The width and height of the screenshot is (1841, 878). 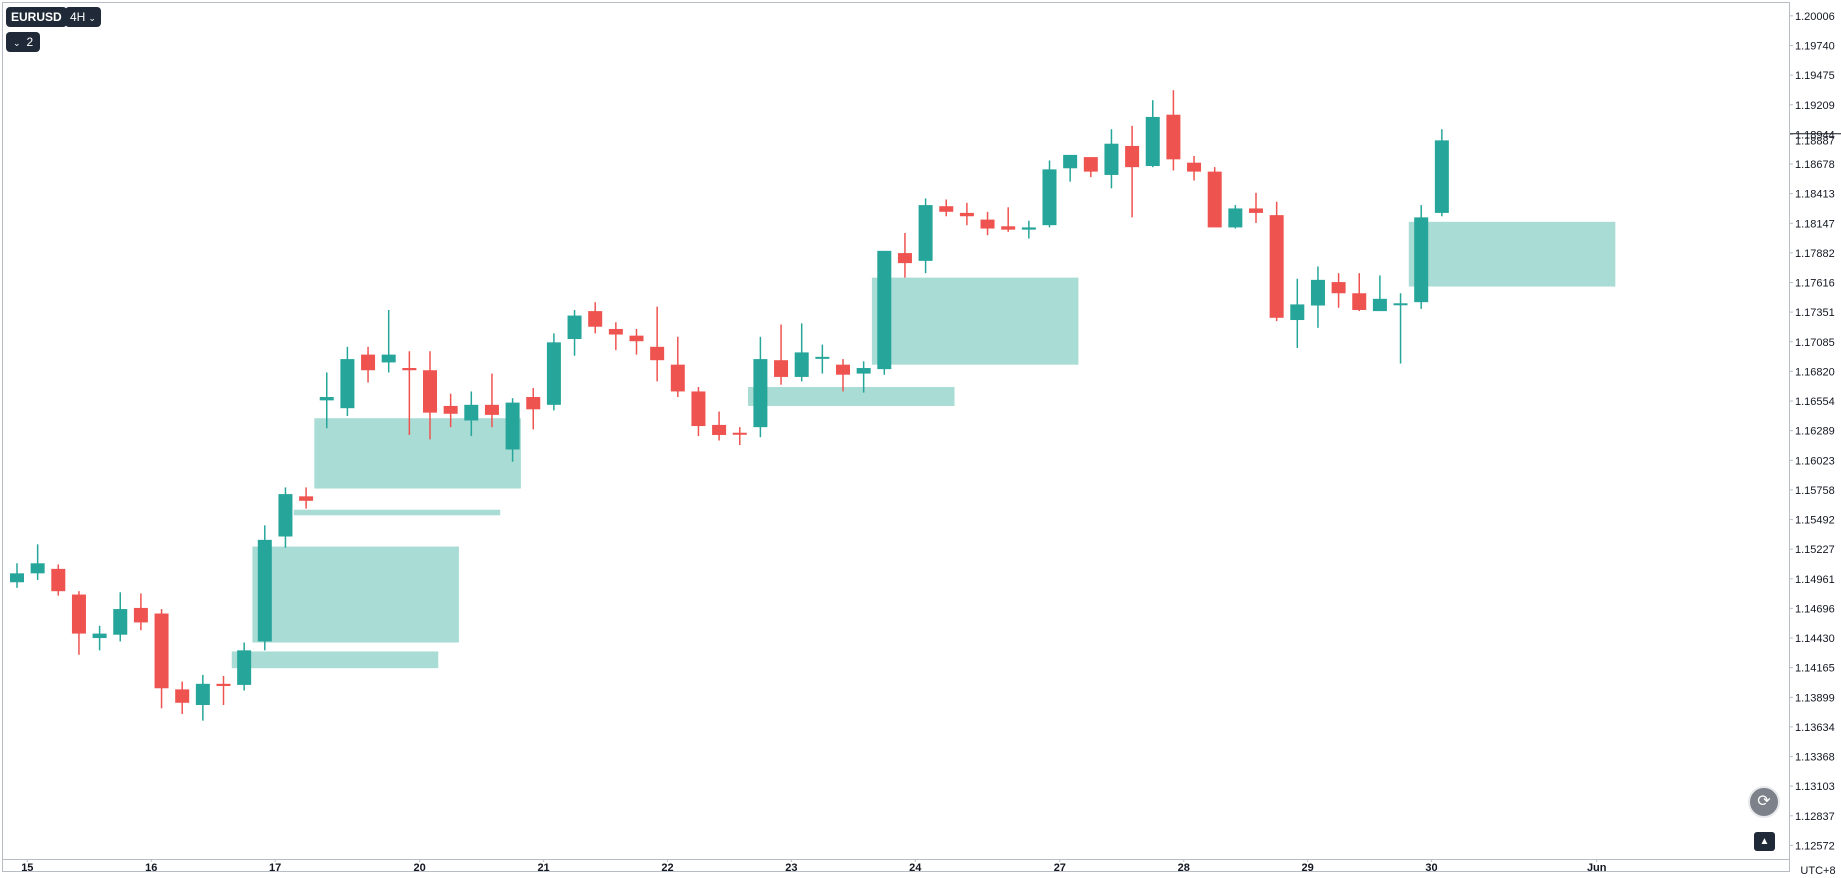 What do you see at coordinates (1815, 17) in the screenshot?
I see `price-tick-label: 1.20006` at bounding box center [1815, 17].